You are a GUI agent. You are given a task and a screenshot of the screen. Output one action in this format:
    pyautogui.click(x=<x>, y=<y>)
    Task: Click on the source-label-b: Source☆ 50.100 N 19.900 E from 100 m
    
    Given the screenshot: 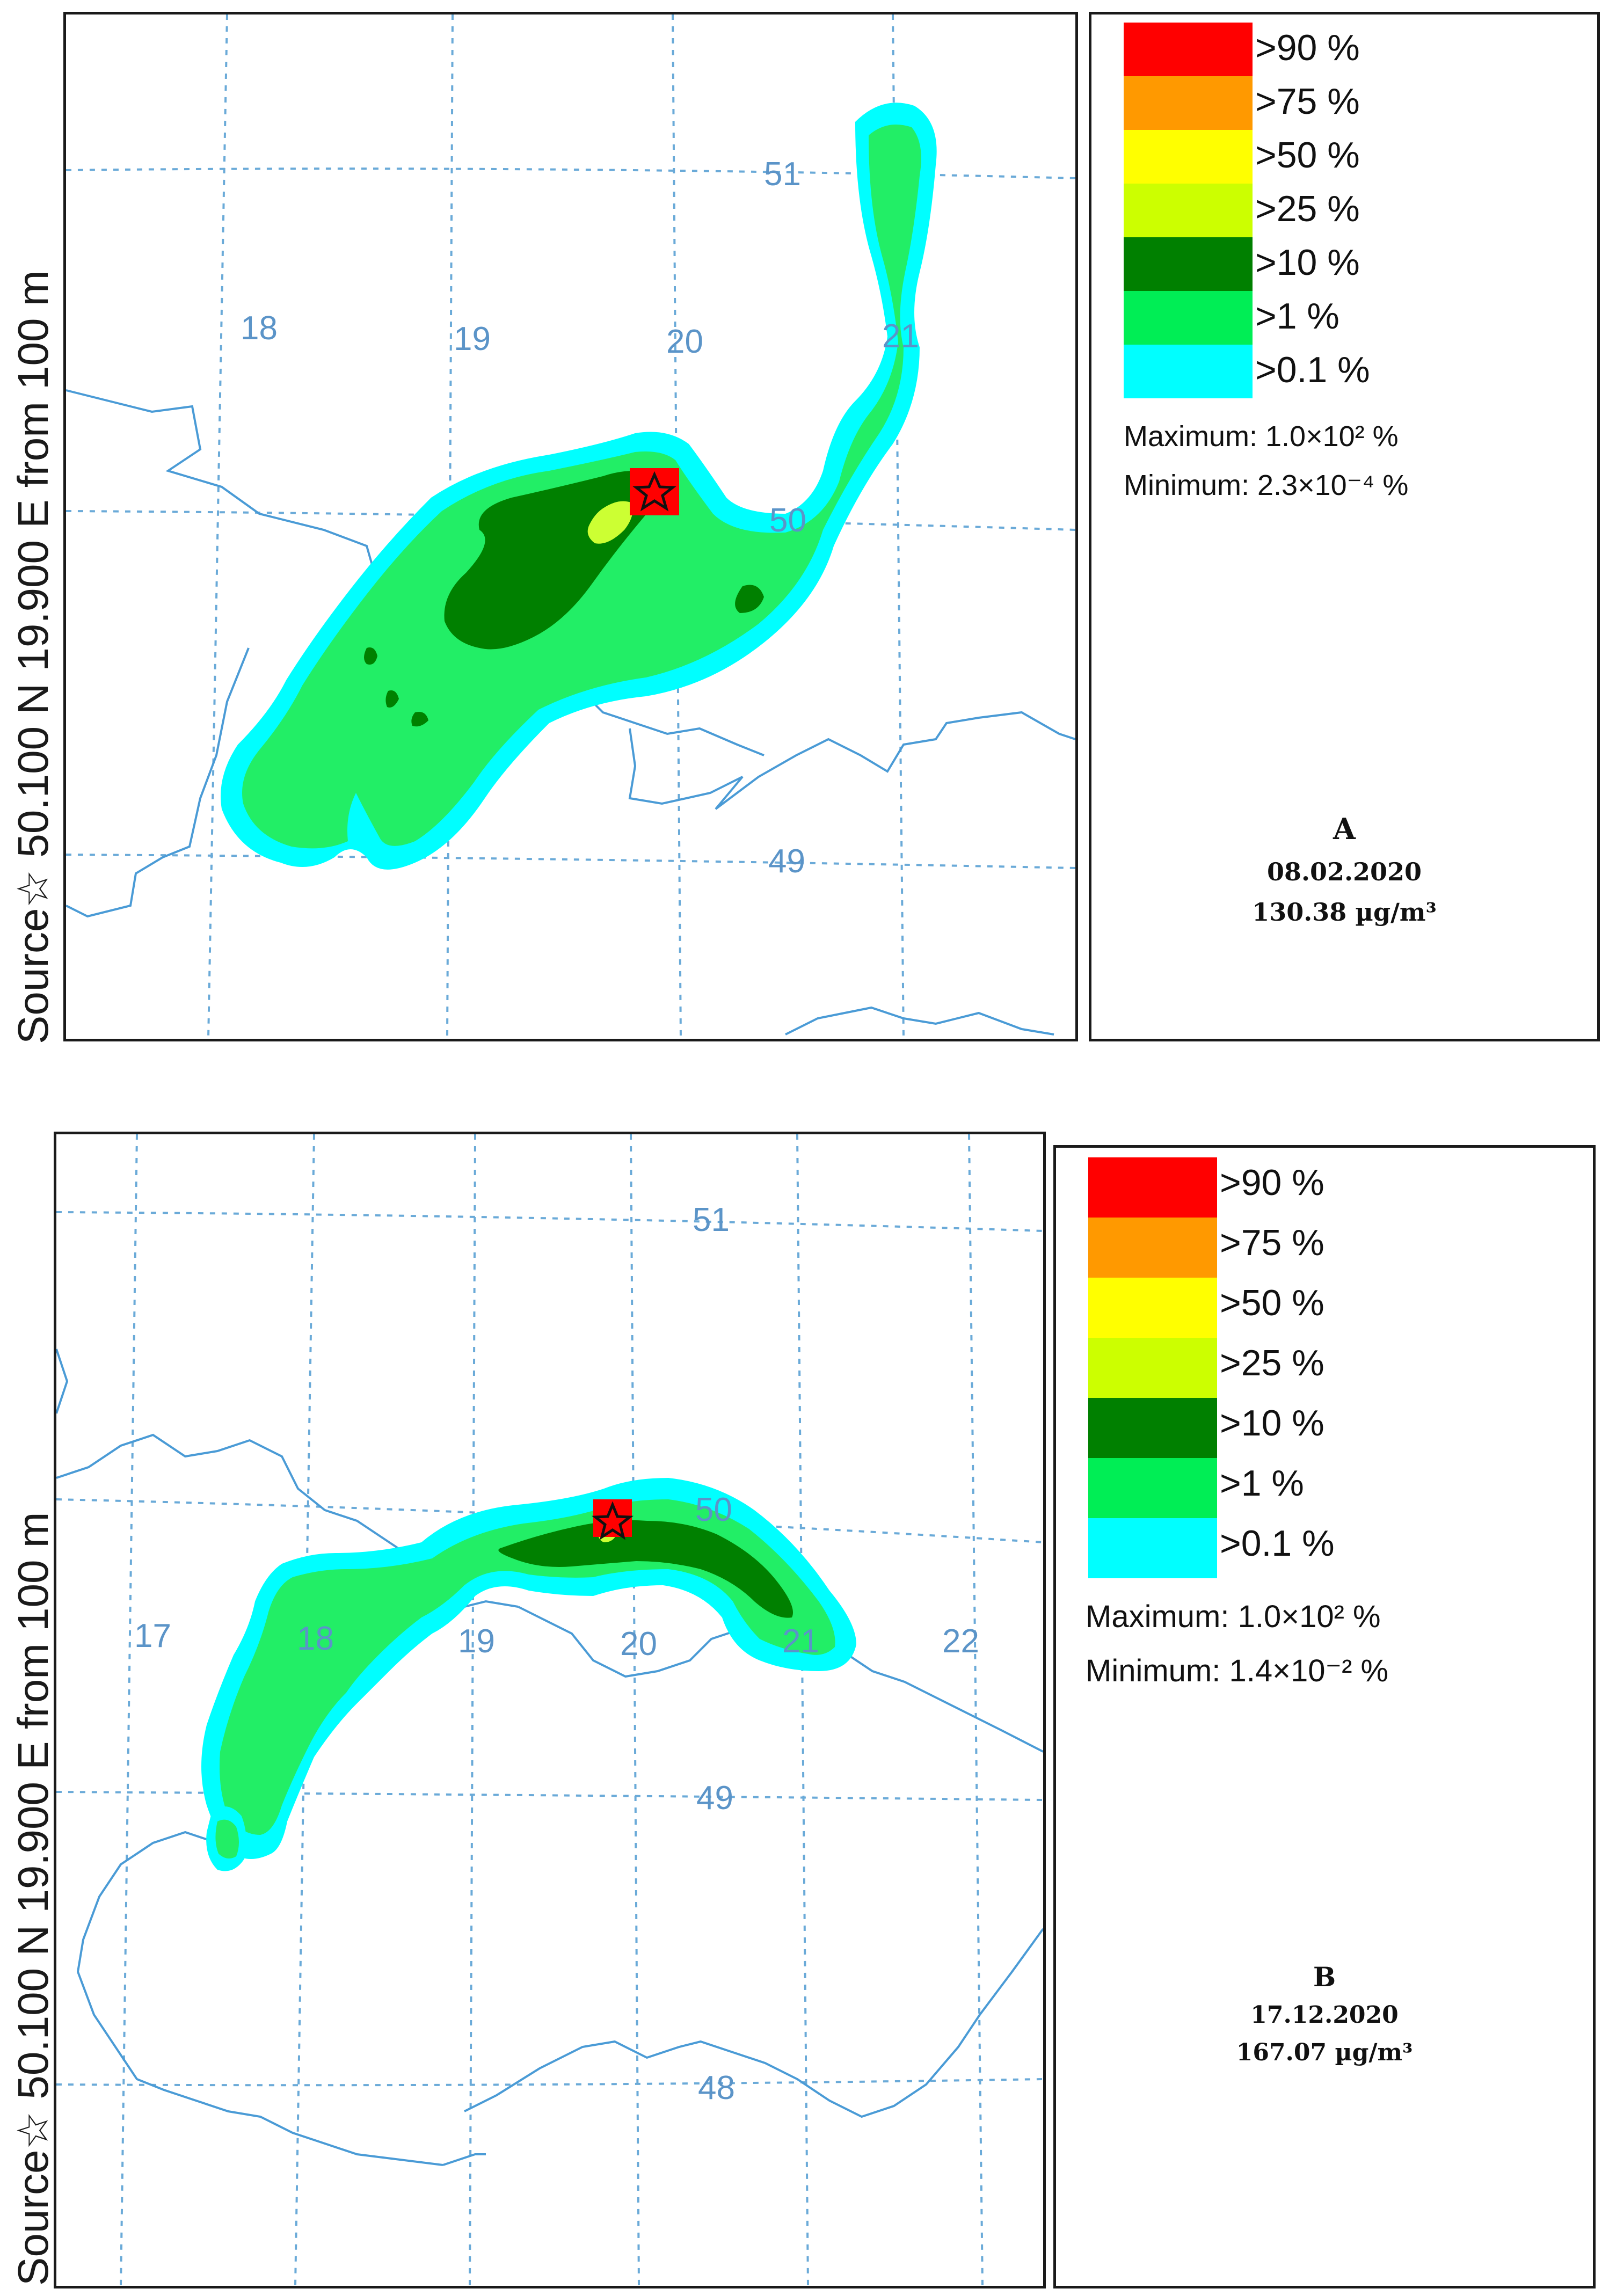 What is the action you would take?
    pyautogui.click(x=29, y=1709)
    